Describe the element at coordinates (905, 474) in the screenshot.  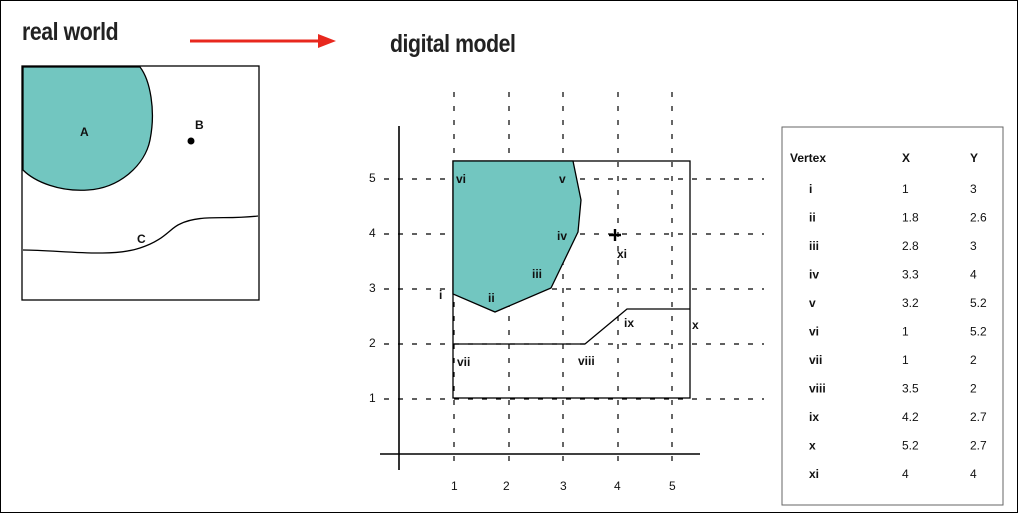
I see `table-cell-x: 4` at that location.